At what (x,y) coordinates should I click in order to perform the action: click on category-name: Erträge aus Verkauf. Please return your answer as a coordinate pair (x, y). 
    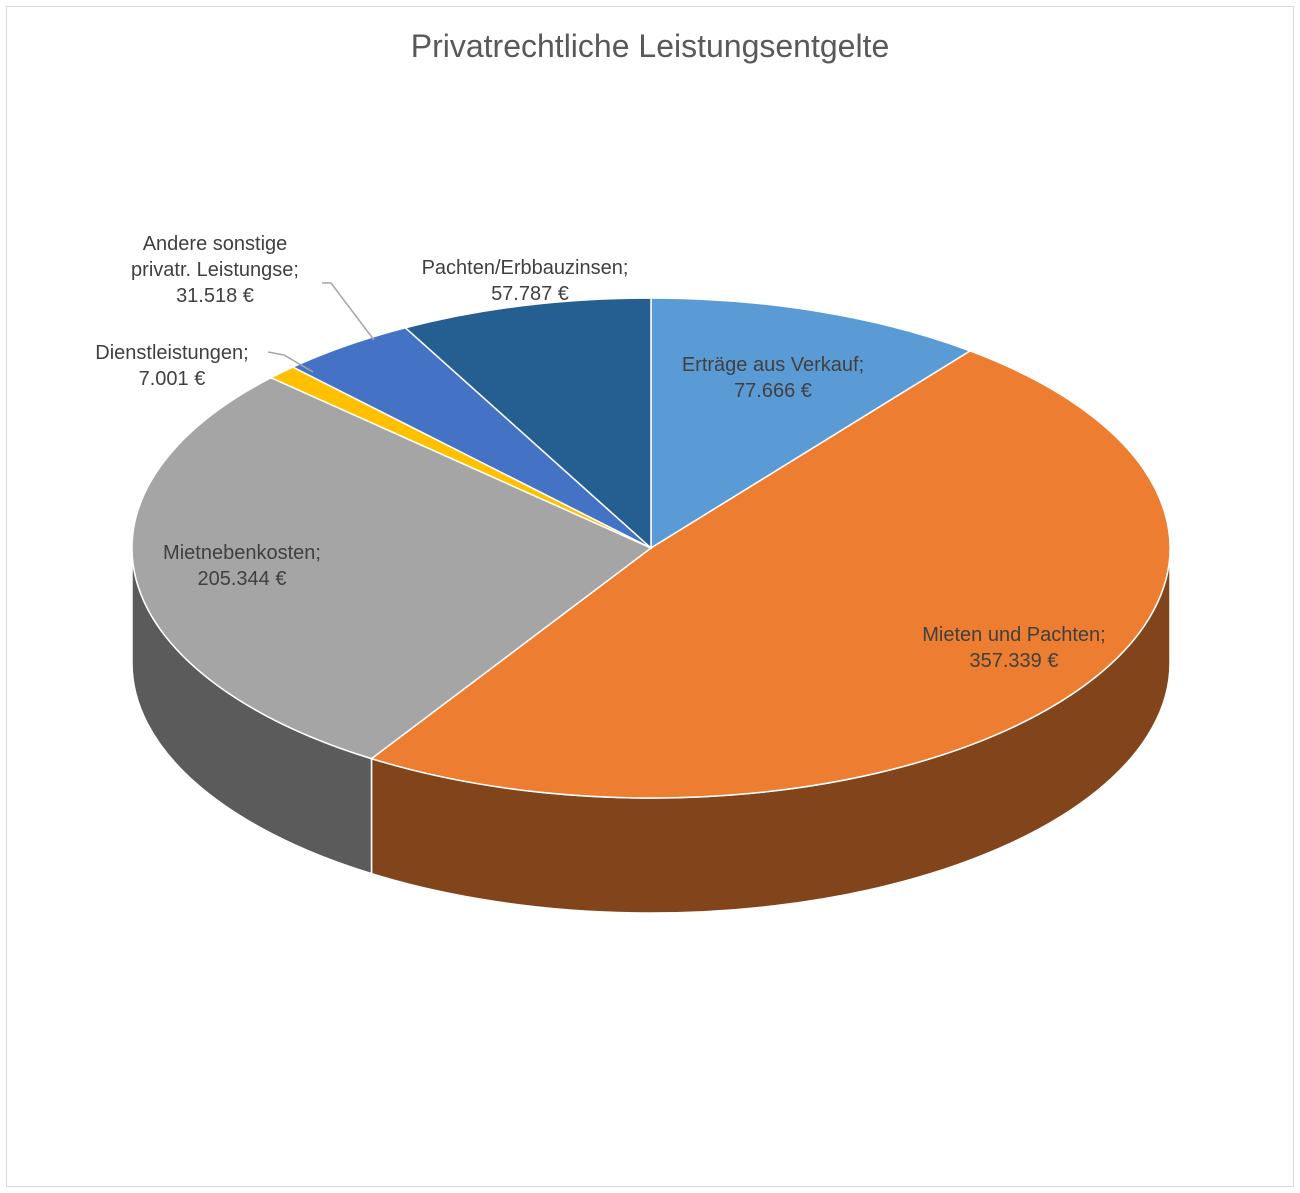
    Looking at the image, I should click on (770, 365).